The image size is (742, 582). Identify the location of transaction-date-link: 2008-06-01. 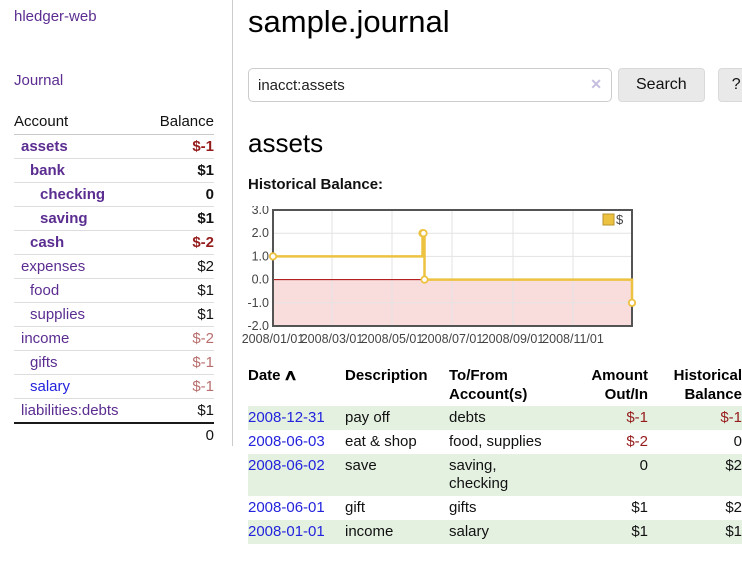
(286, 507).